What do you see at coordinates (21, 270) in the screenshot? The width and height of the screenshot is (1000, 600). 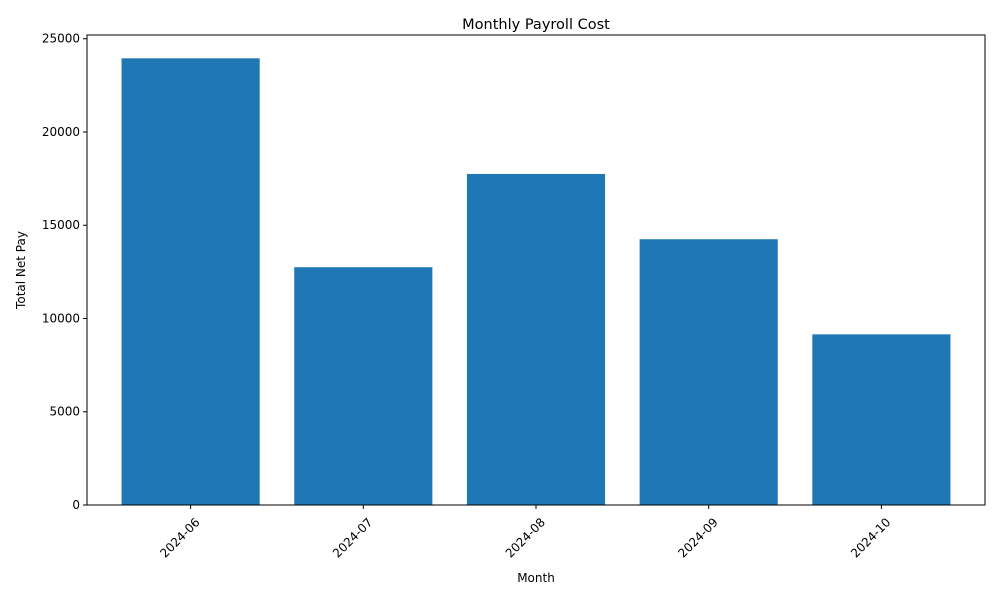 I see `y-axis-label: Total Net Pay` at bounding box center [21, 270].